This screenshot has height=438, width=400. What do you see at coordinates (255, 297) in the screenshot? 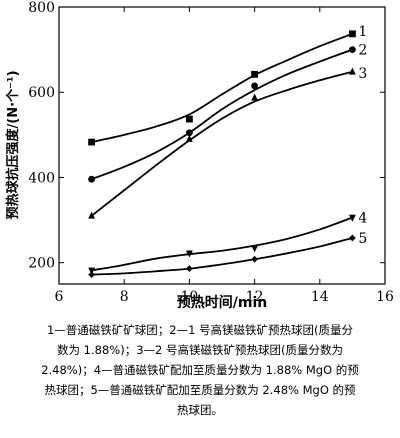
I see `x-tick-label: 12` at bounding box center [255, 297].